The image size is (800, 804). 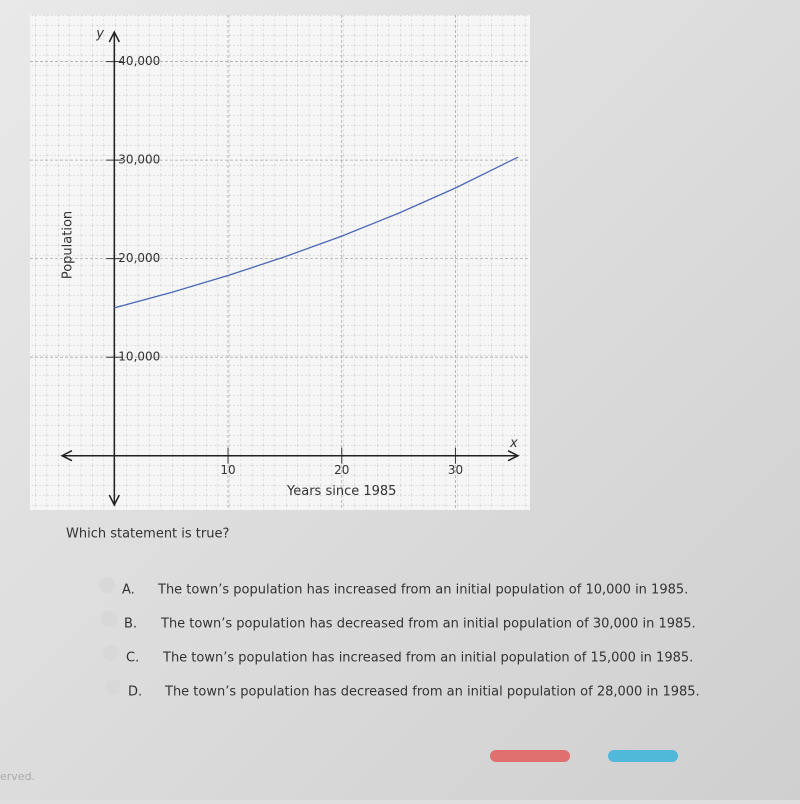 I want to click on line, so click(x=316, y=232).